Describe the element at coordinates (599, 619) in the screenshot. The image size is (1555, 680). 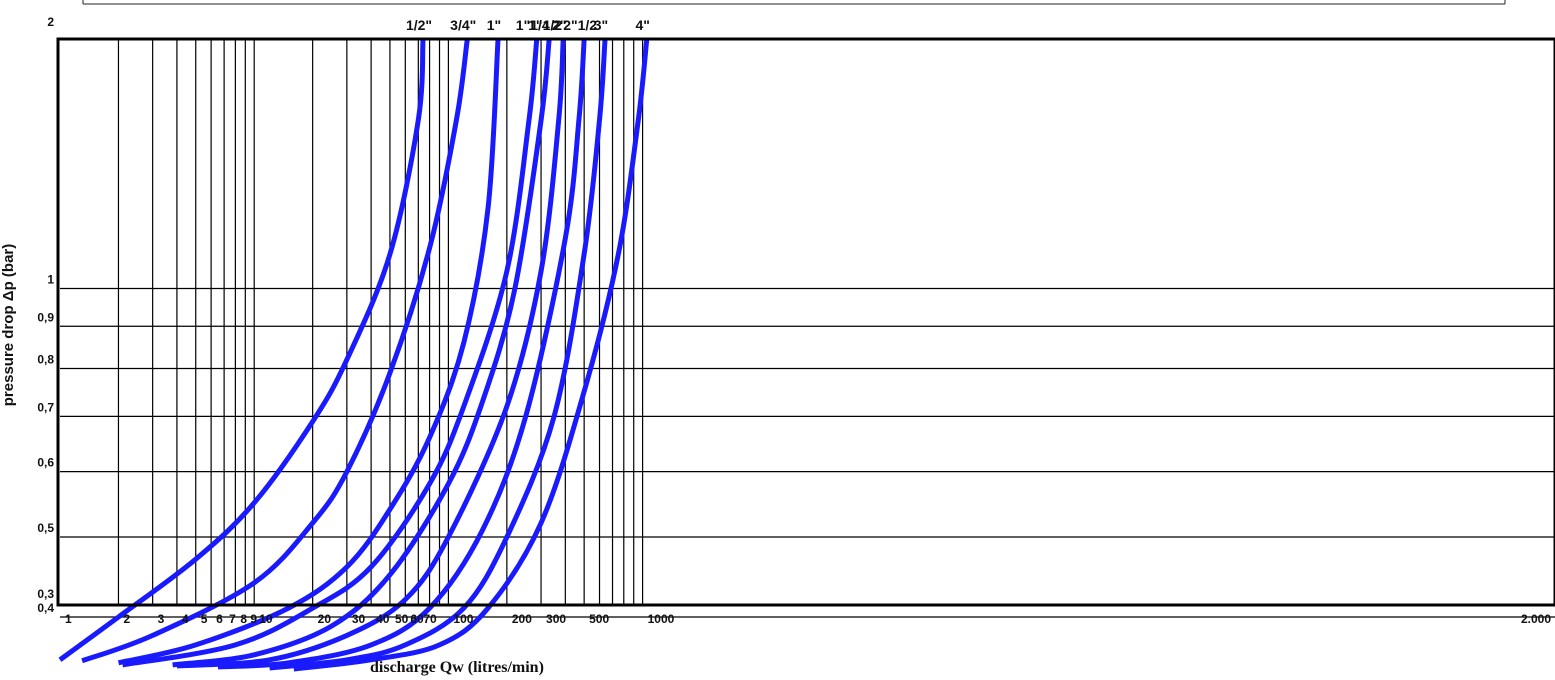
I see `x-tick-label-500: 500` at that location.